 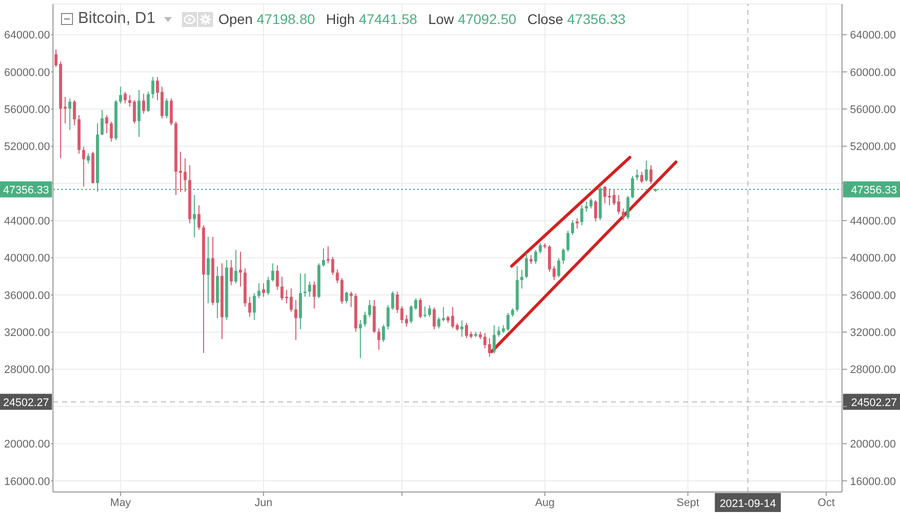 I want to click on y2-tick-label: 32000.00, so click(x=873, y=333).